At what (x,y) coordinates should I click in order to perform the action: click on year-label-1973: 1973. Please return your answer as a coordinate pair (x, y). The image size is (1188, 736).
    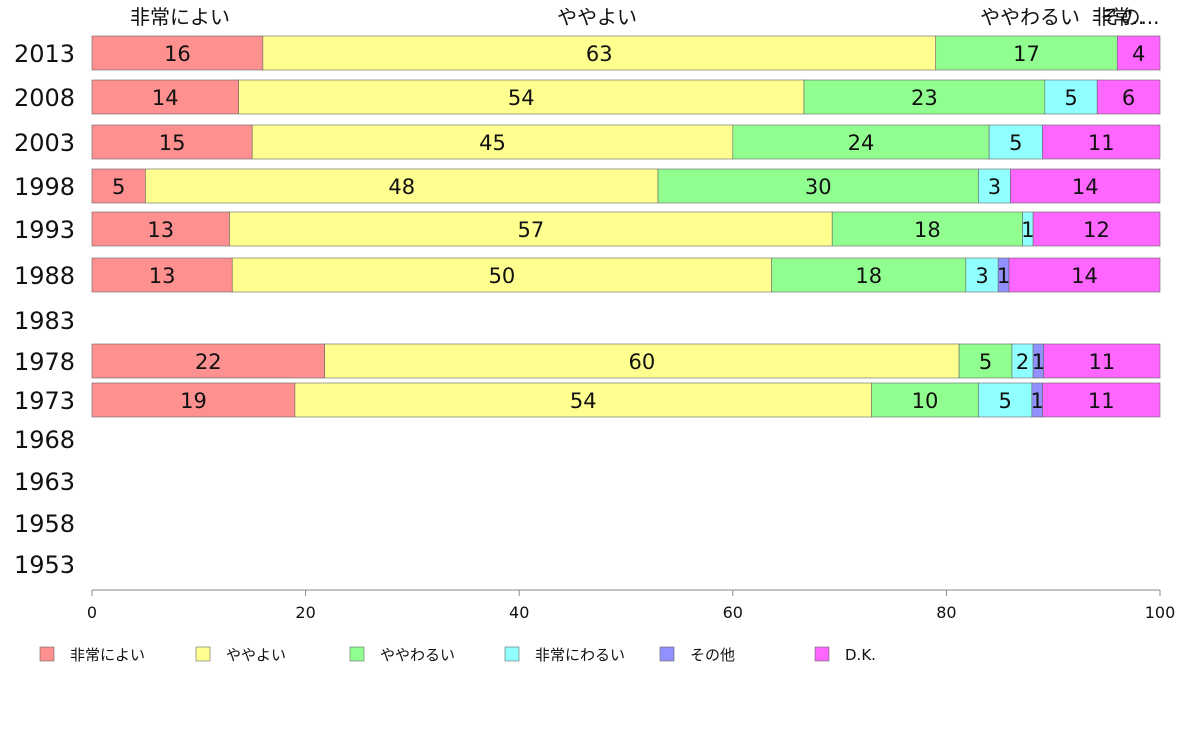
    Looking at the image, I should click on (44, 401).